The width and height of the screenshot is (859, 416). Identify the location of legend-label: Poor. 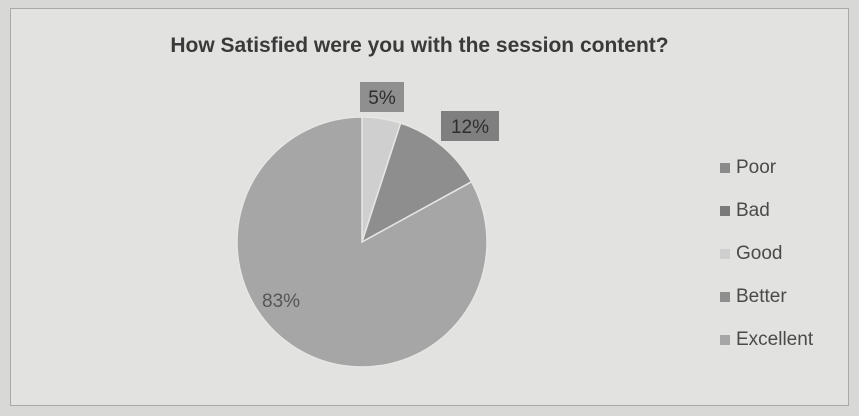
(756, 167).